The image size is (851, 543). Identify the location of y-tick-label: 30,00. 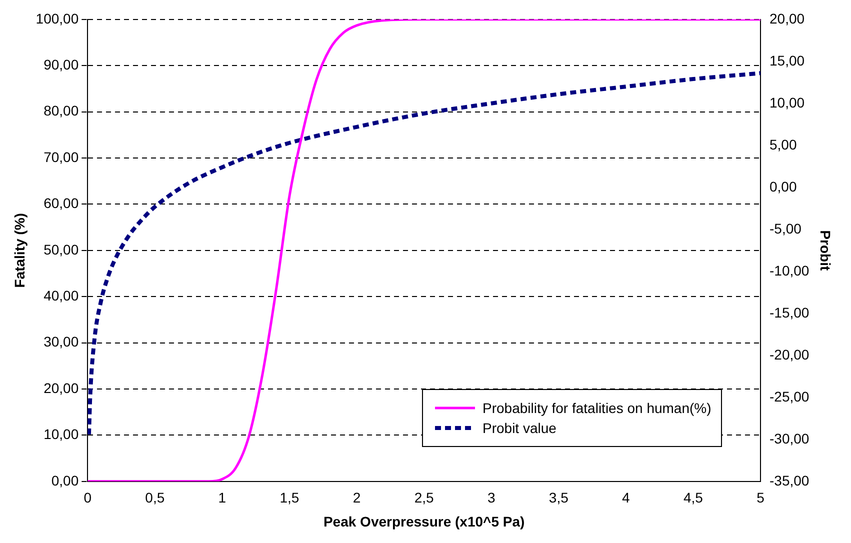
(61, 342).